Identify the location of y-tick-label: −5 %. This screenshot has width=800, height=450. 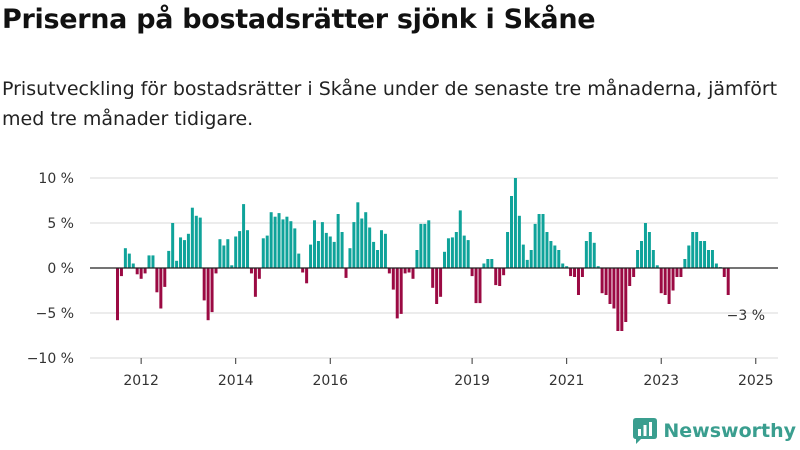
(55, 314).